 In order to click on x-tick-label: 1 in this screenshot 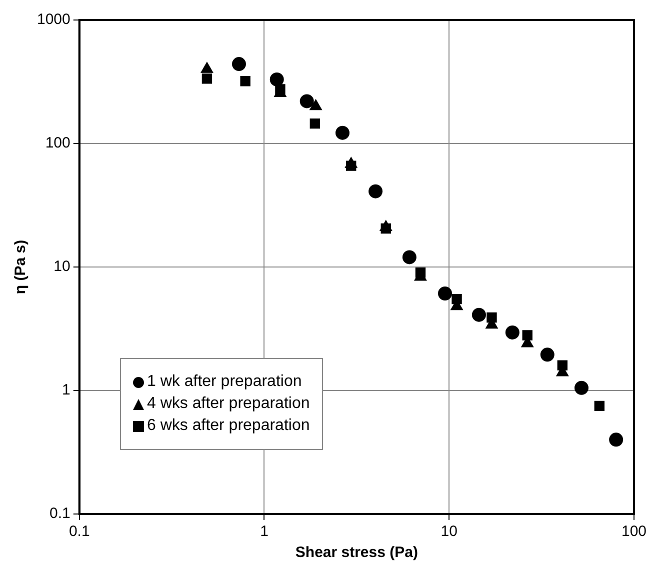, I will do `click(264, 531)`.